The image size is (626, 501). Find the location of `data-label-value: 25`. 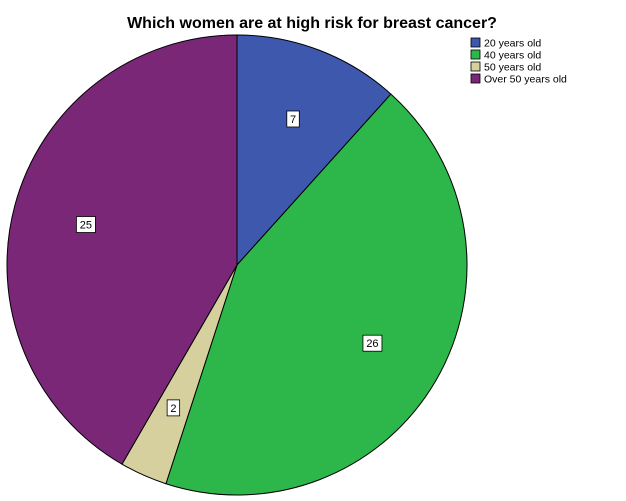

data-label-value: 25 is located at coordinates (86, 226).